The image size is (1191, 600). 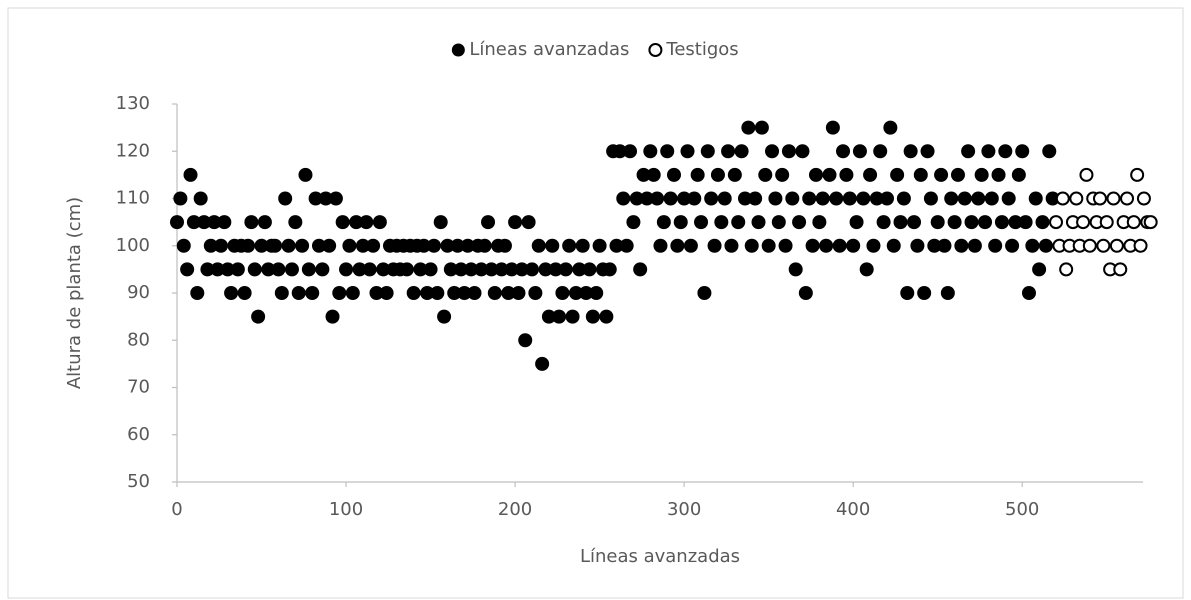 I want to click on x-tick-label: 500, so click(x=1022, y=509).